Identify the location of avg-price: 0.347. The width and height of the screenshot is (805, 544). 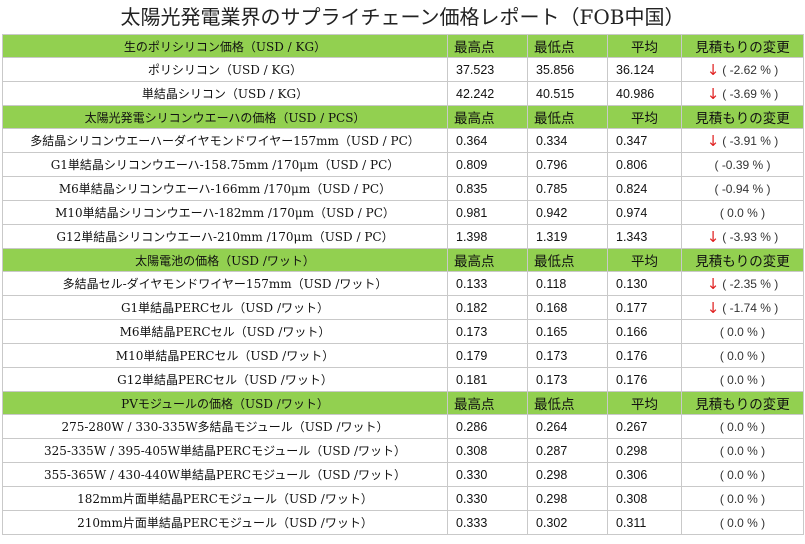
(644, 140).